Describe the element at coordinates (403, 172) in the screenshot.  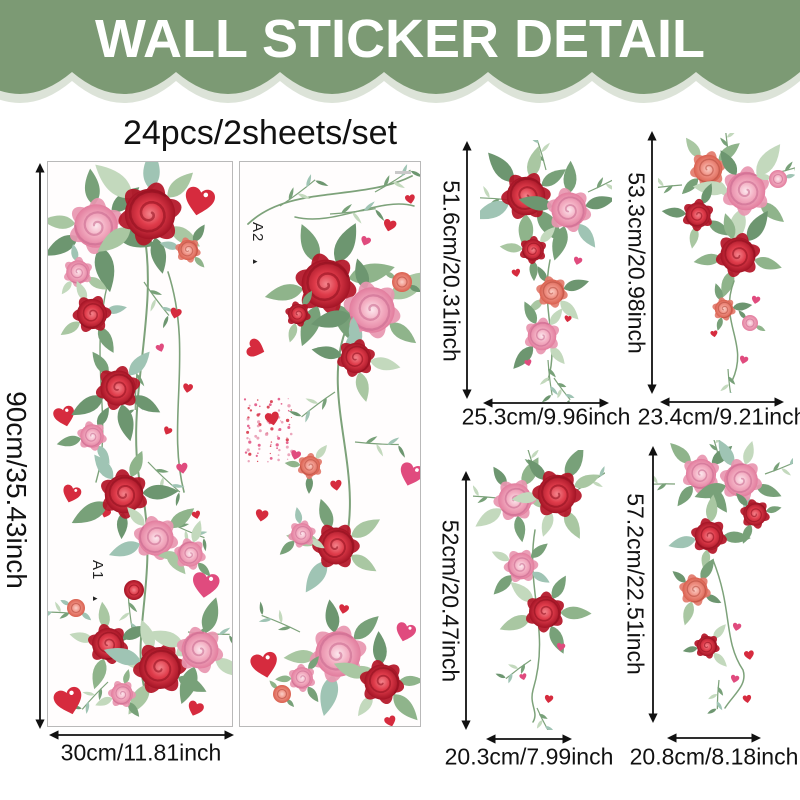
I see `sheet-2-tiny-code-mark` at that location.